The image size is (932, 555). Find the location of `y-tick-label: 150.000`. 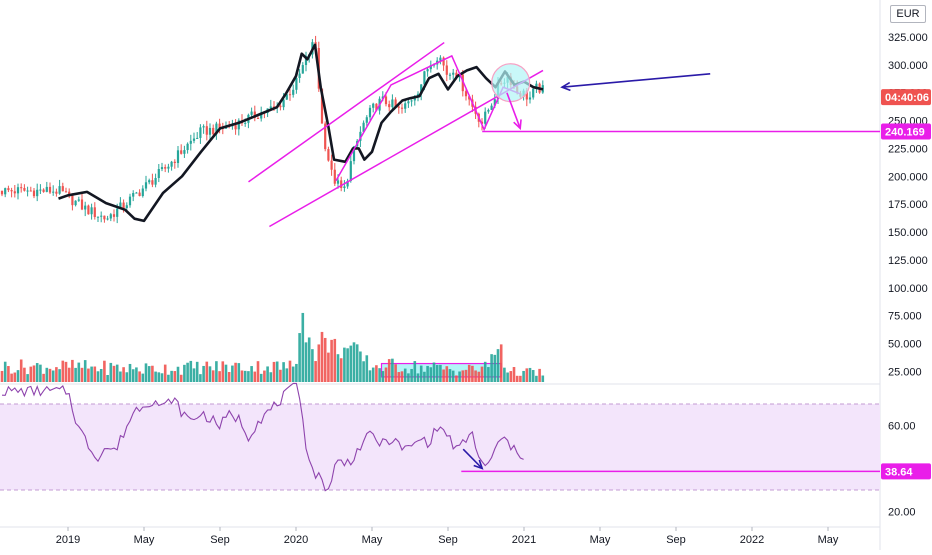

y-tick-label: 150.000 is located at coordinates (908, 233).